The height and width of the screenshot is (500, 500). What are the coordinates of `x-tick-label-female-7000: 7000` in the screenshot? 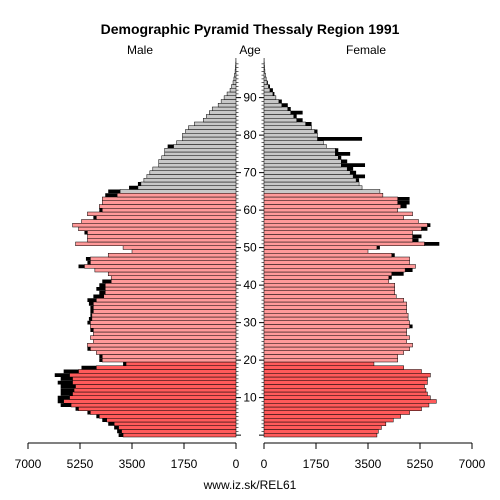 It's located at (472, 464).